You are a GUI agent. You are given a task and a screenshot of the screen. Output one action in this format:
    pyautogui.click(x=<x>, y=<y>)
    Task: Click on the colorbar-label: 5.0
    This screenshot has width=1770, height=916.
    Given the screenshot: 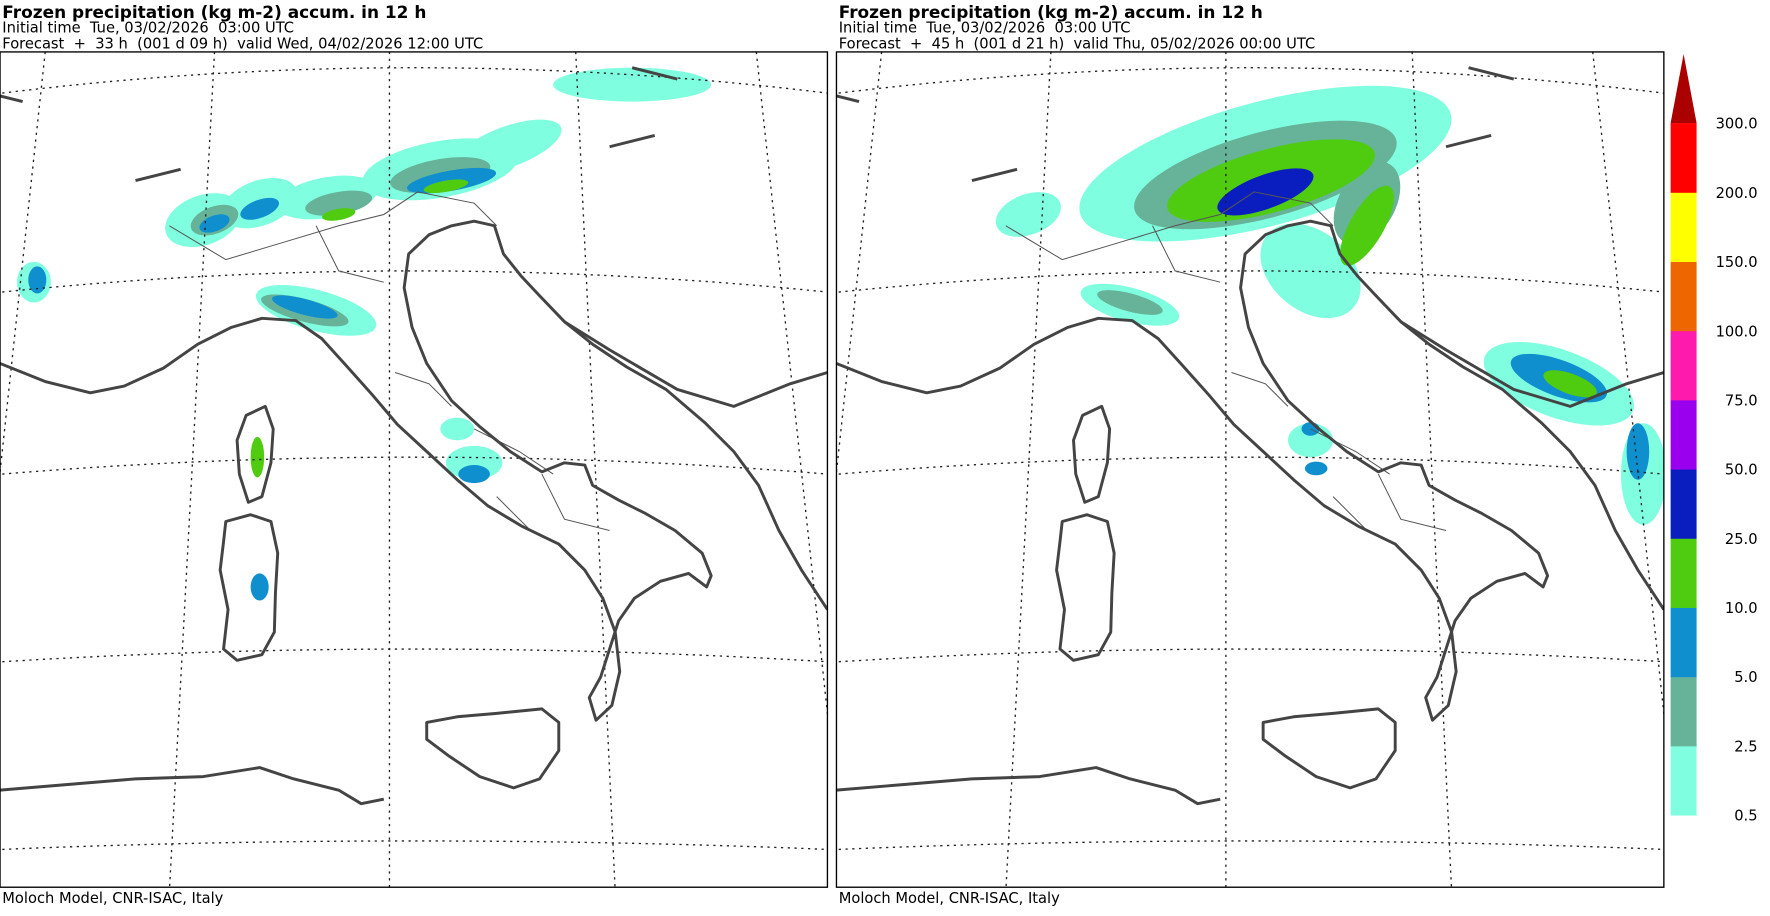 What is the action you would take?
    pyautogui.click(x=1745, y=677)
    